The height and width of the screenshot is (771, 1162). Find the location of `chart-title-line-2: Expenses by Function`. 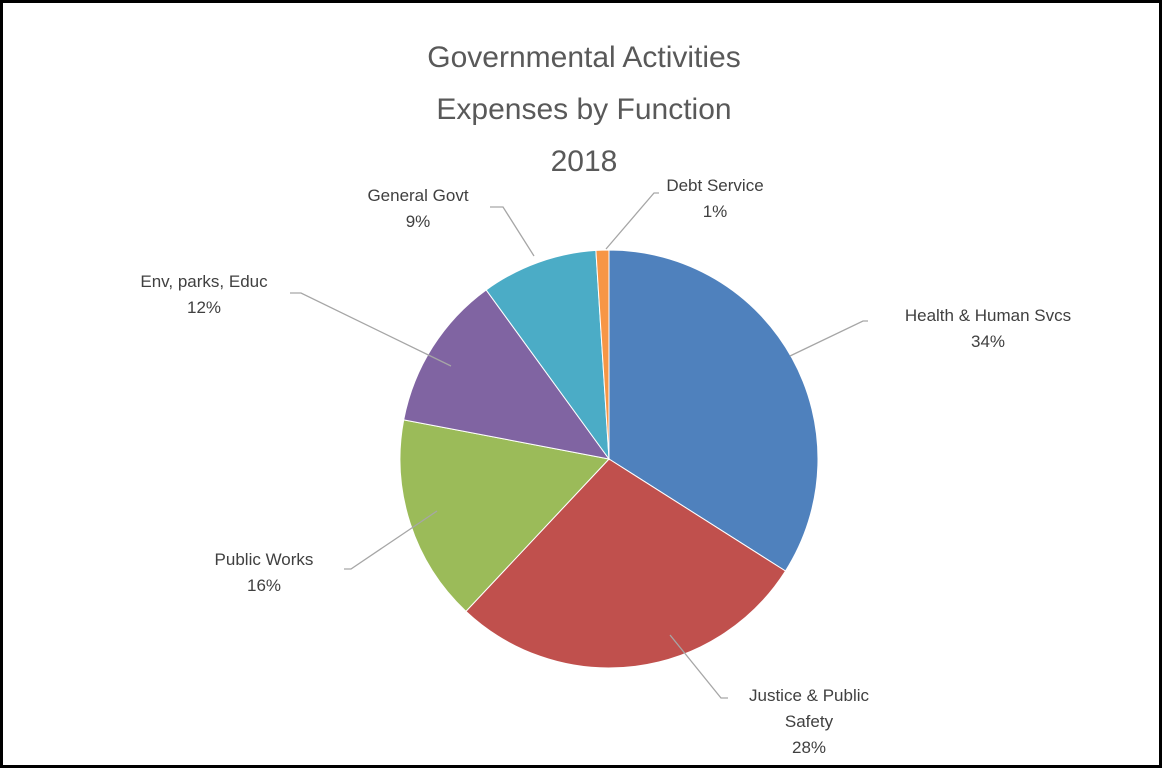

chart-title-line-2: Expenses by Function is located at coordinates (583, 109).